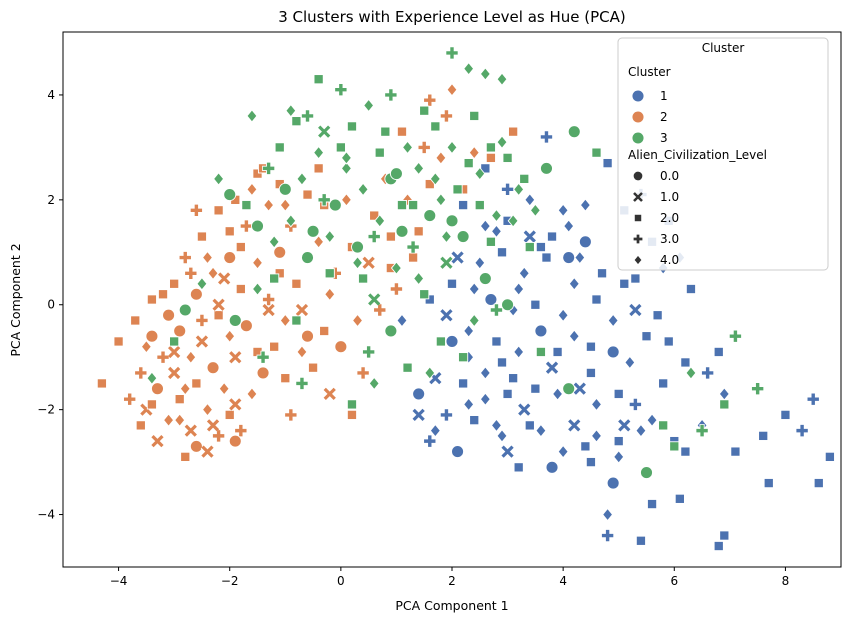 This screenshot has height=626, width=844. Describe the element at coordinates (669, 218) in the screenshot. I see `legend-label-level-2: 2.0` at that location.